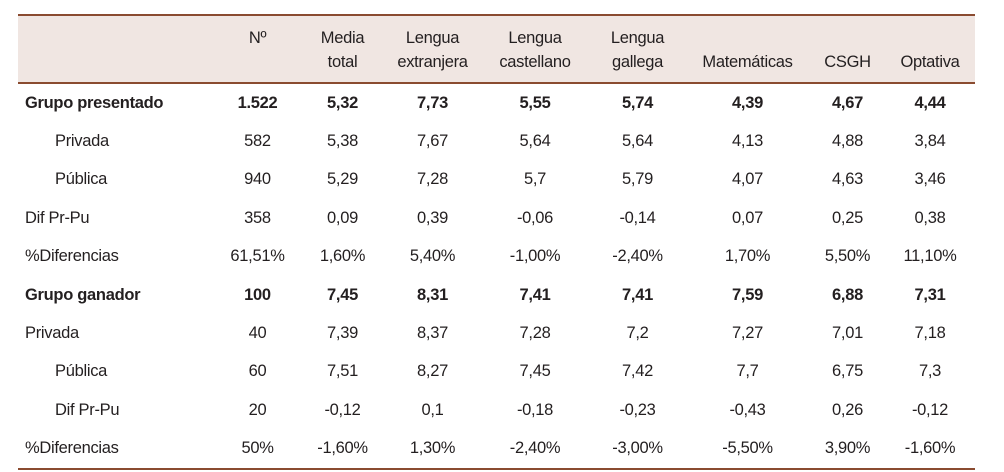 This screenshot has height=472, width=1004. What do you see at coordinates (930, 141) in the screenshot?
I see `cell-optativa: 3,84` at bounding box center [930, 141].